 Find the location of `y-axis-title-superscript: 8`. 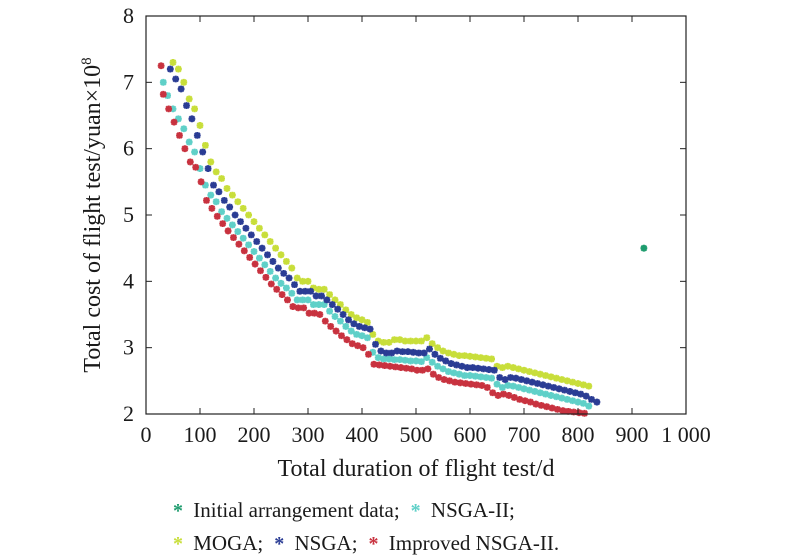

y-axis-title-superscript: 8 is located at coordinates (87, 61).